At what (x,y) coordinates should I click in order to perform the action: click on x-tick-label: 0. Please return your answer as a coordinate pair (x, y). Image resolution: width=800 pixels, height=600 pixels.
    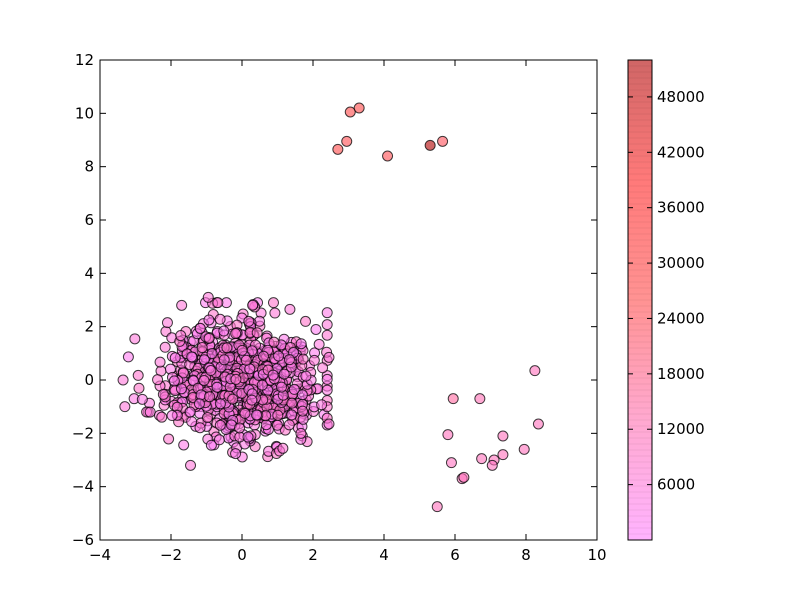
    Looking at the image, I should click on (242, 555).